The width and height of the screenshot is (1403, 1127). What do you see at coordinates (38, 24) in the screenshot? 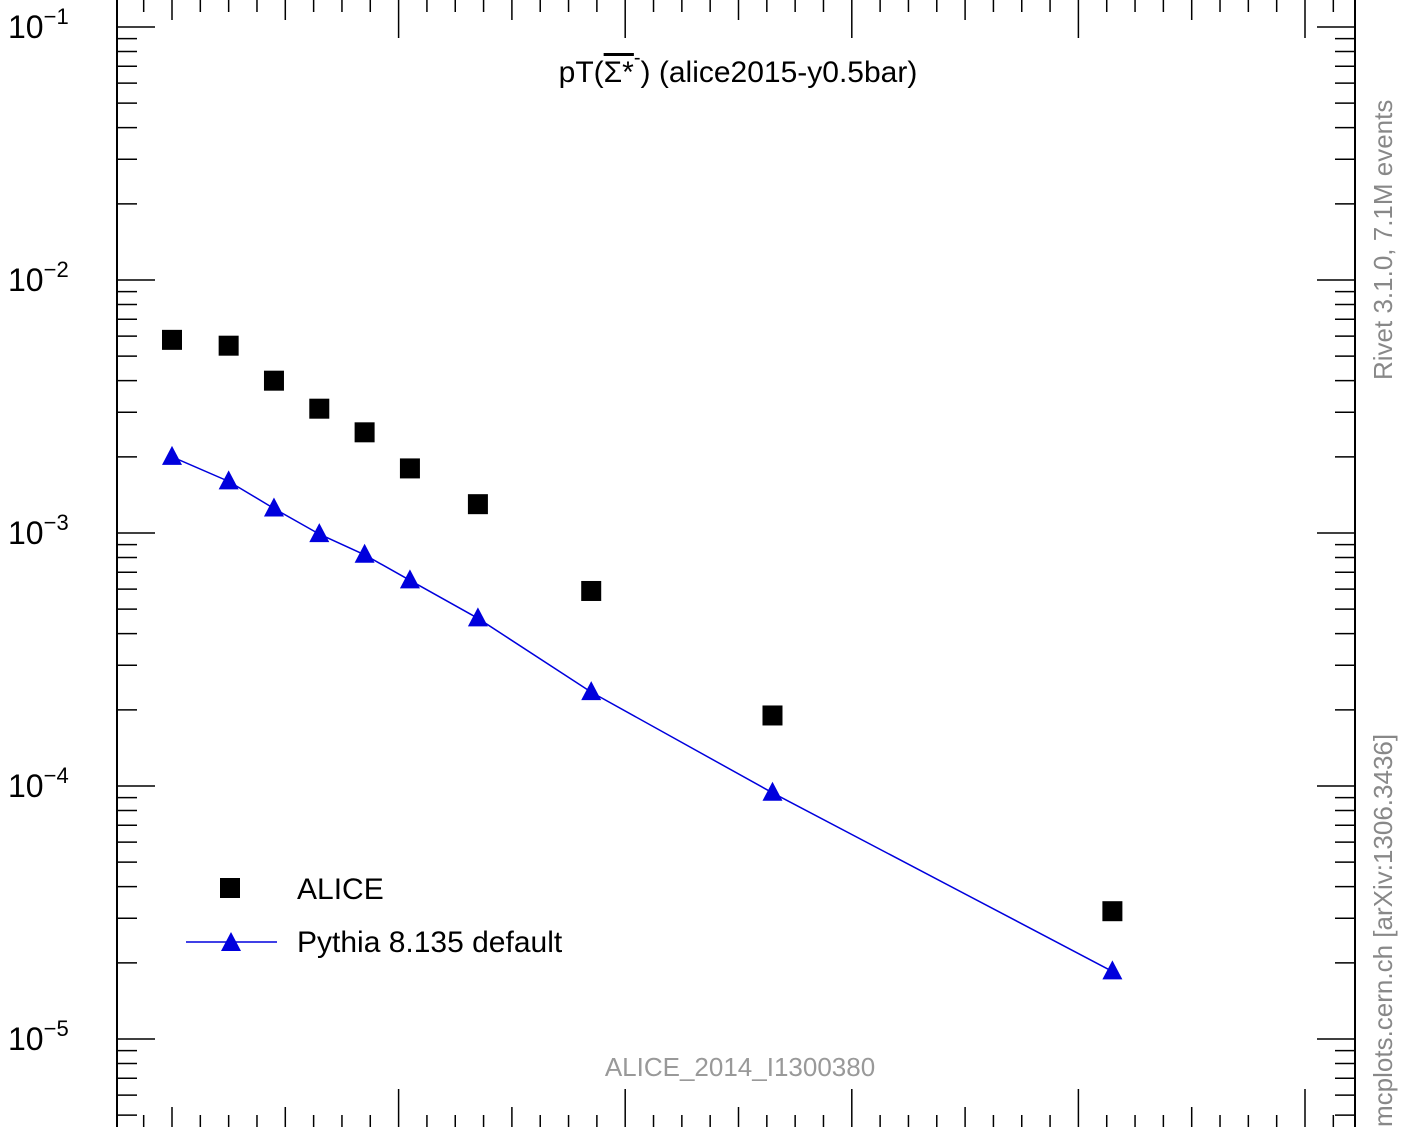
I see `y-tick-label: 10⁻¹` at bounding box center [38, 24].